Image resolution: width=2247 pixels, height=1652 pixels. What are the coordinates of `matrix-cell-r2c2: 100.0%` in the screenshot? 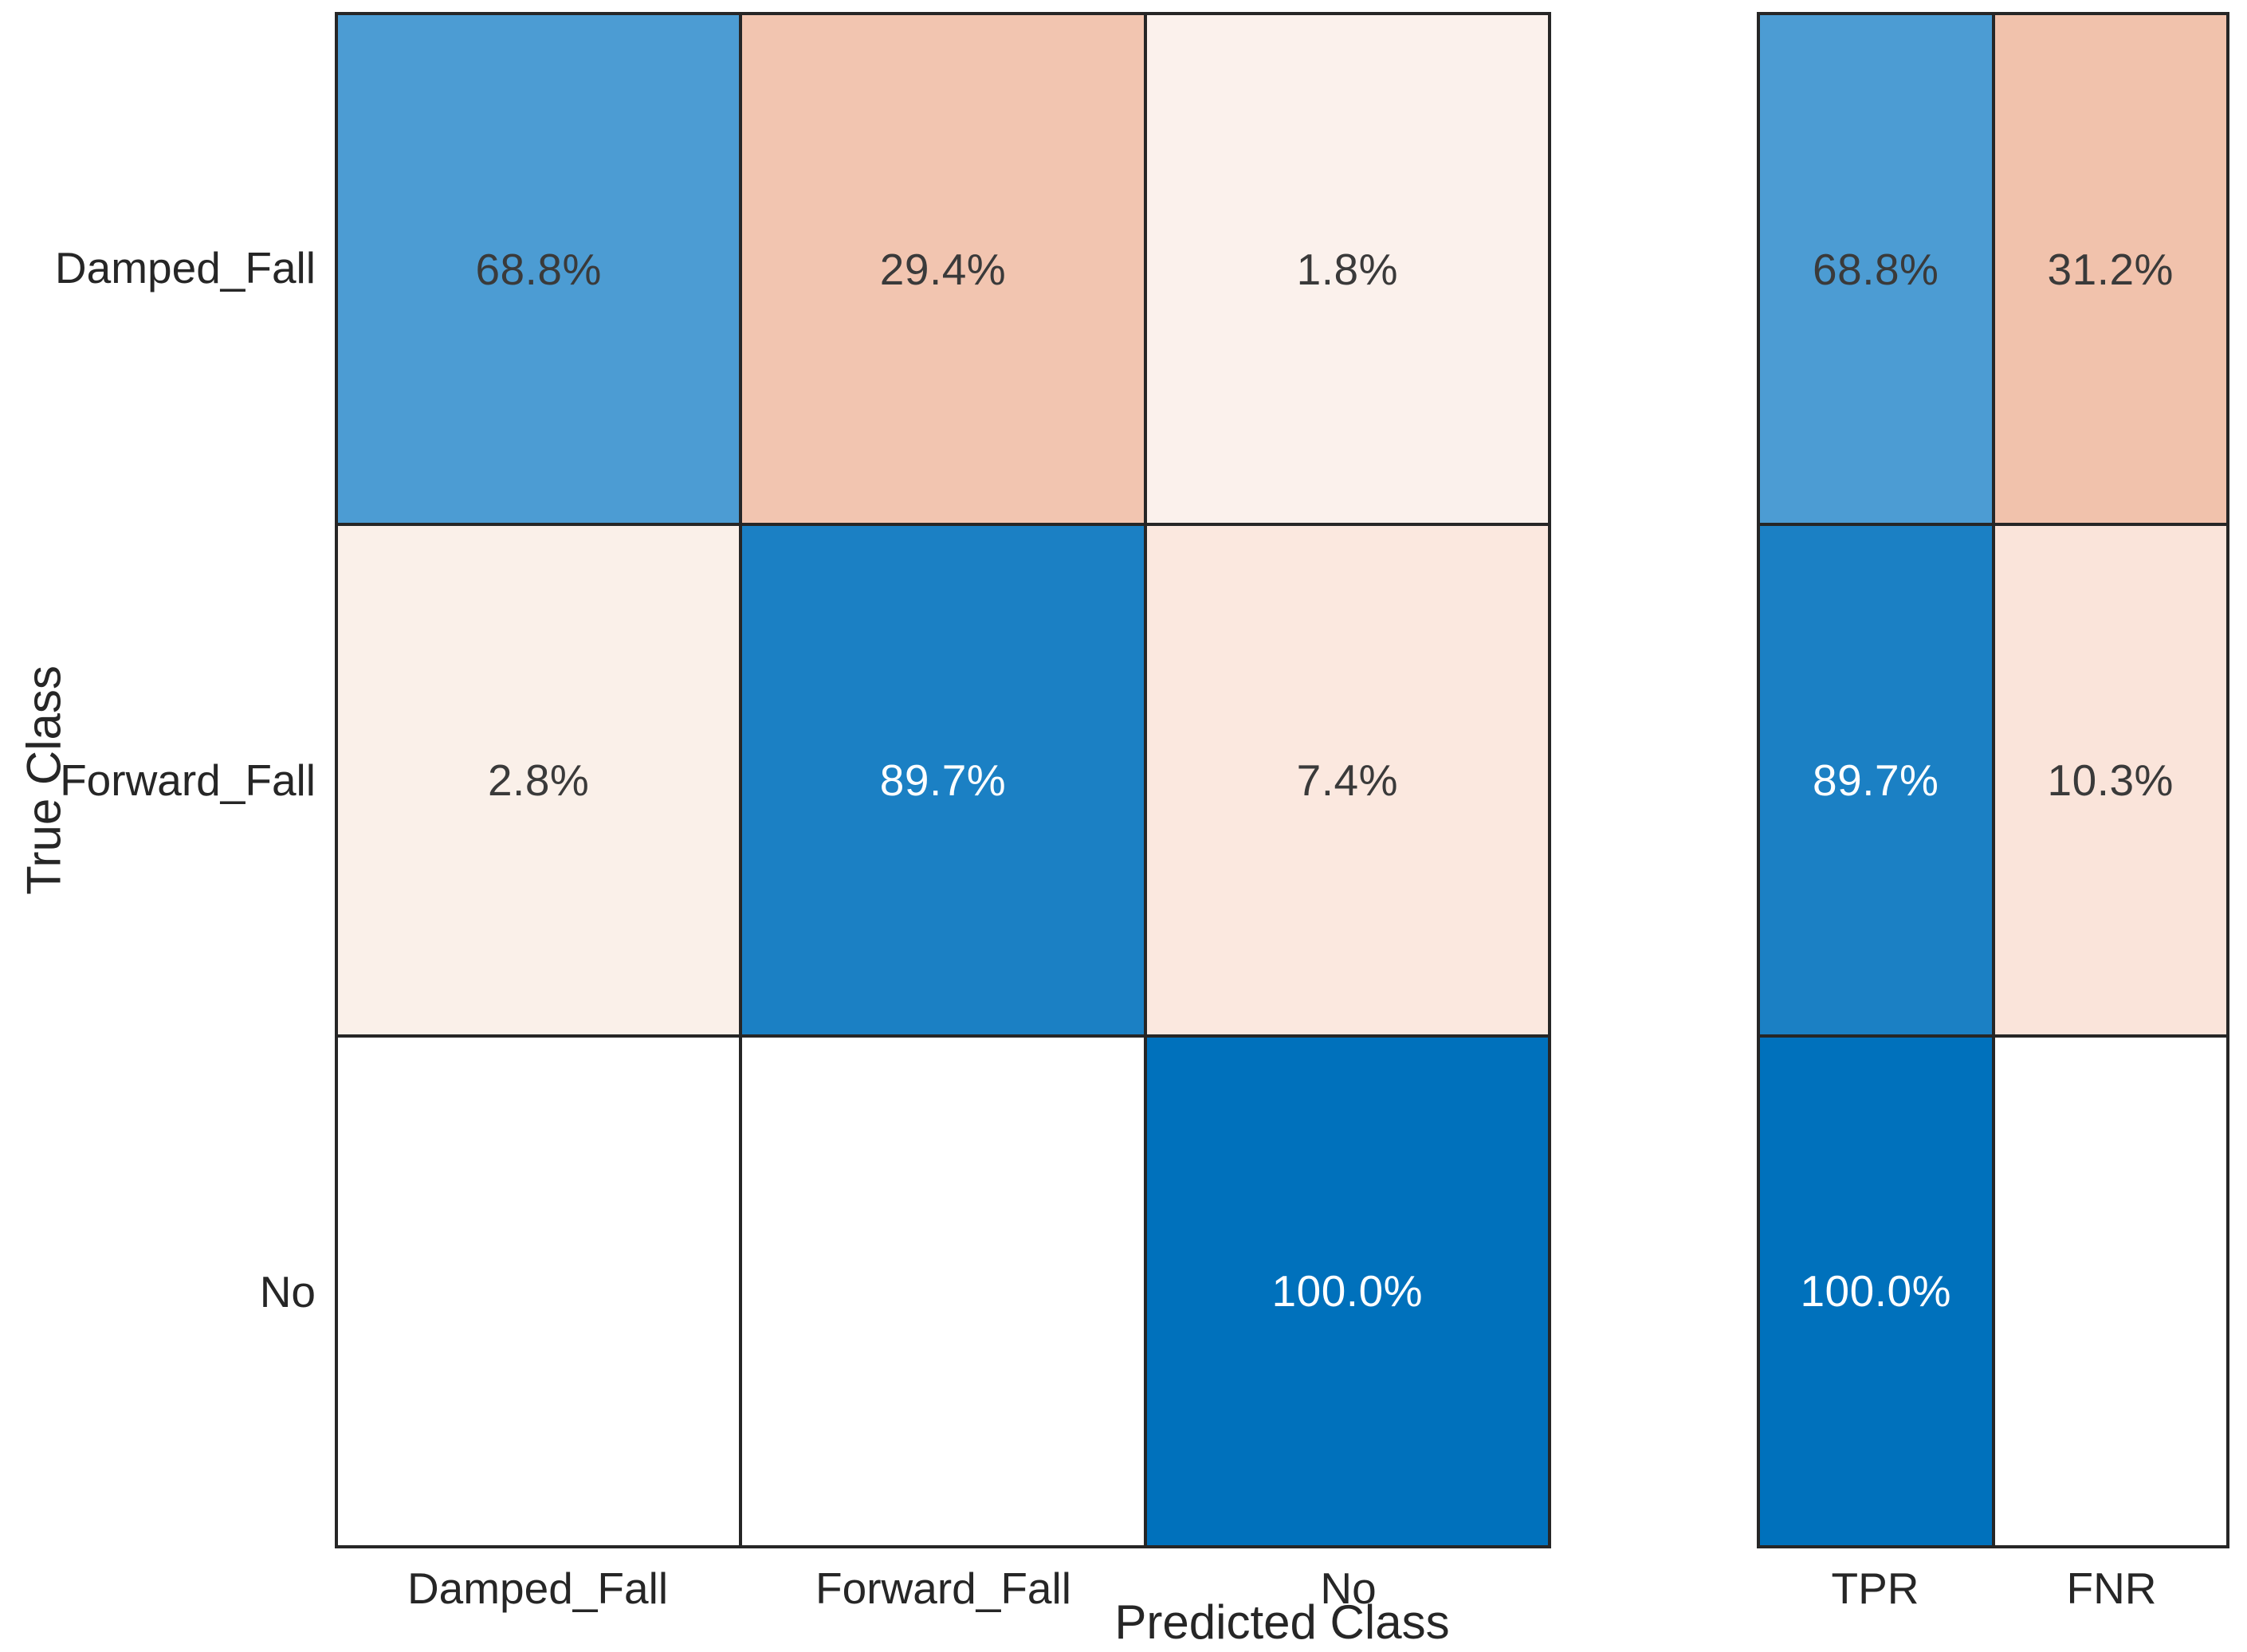 It's located at (1347, 1291).